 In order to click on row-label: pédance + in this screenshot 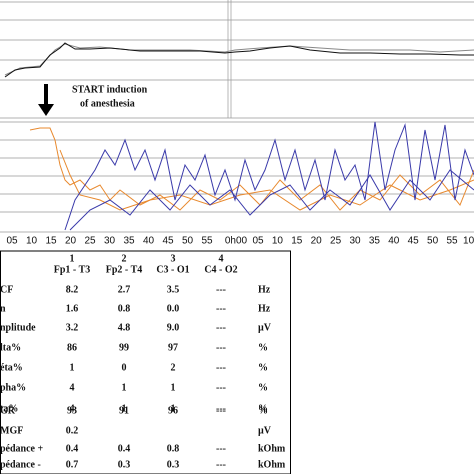, I will do `click(22, 448)`.